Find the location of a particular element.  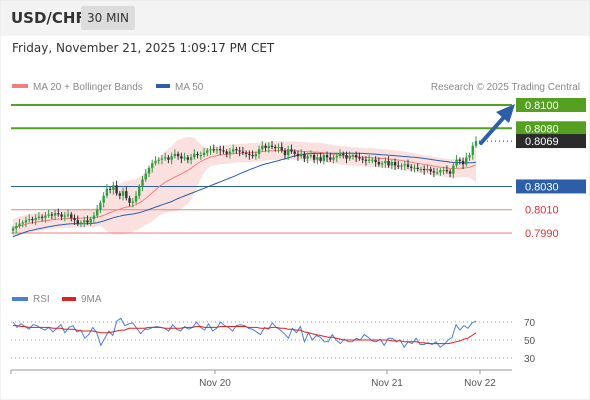

level-box-0.8030 is located at coordinates (551, 186).